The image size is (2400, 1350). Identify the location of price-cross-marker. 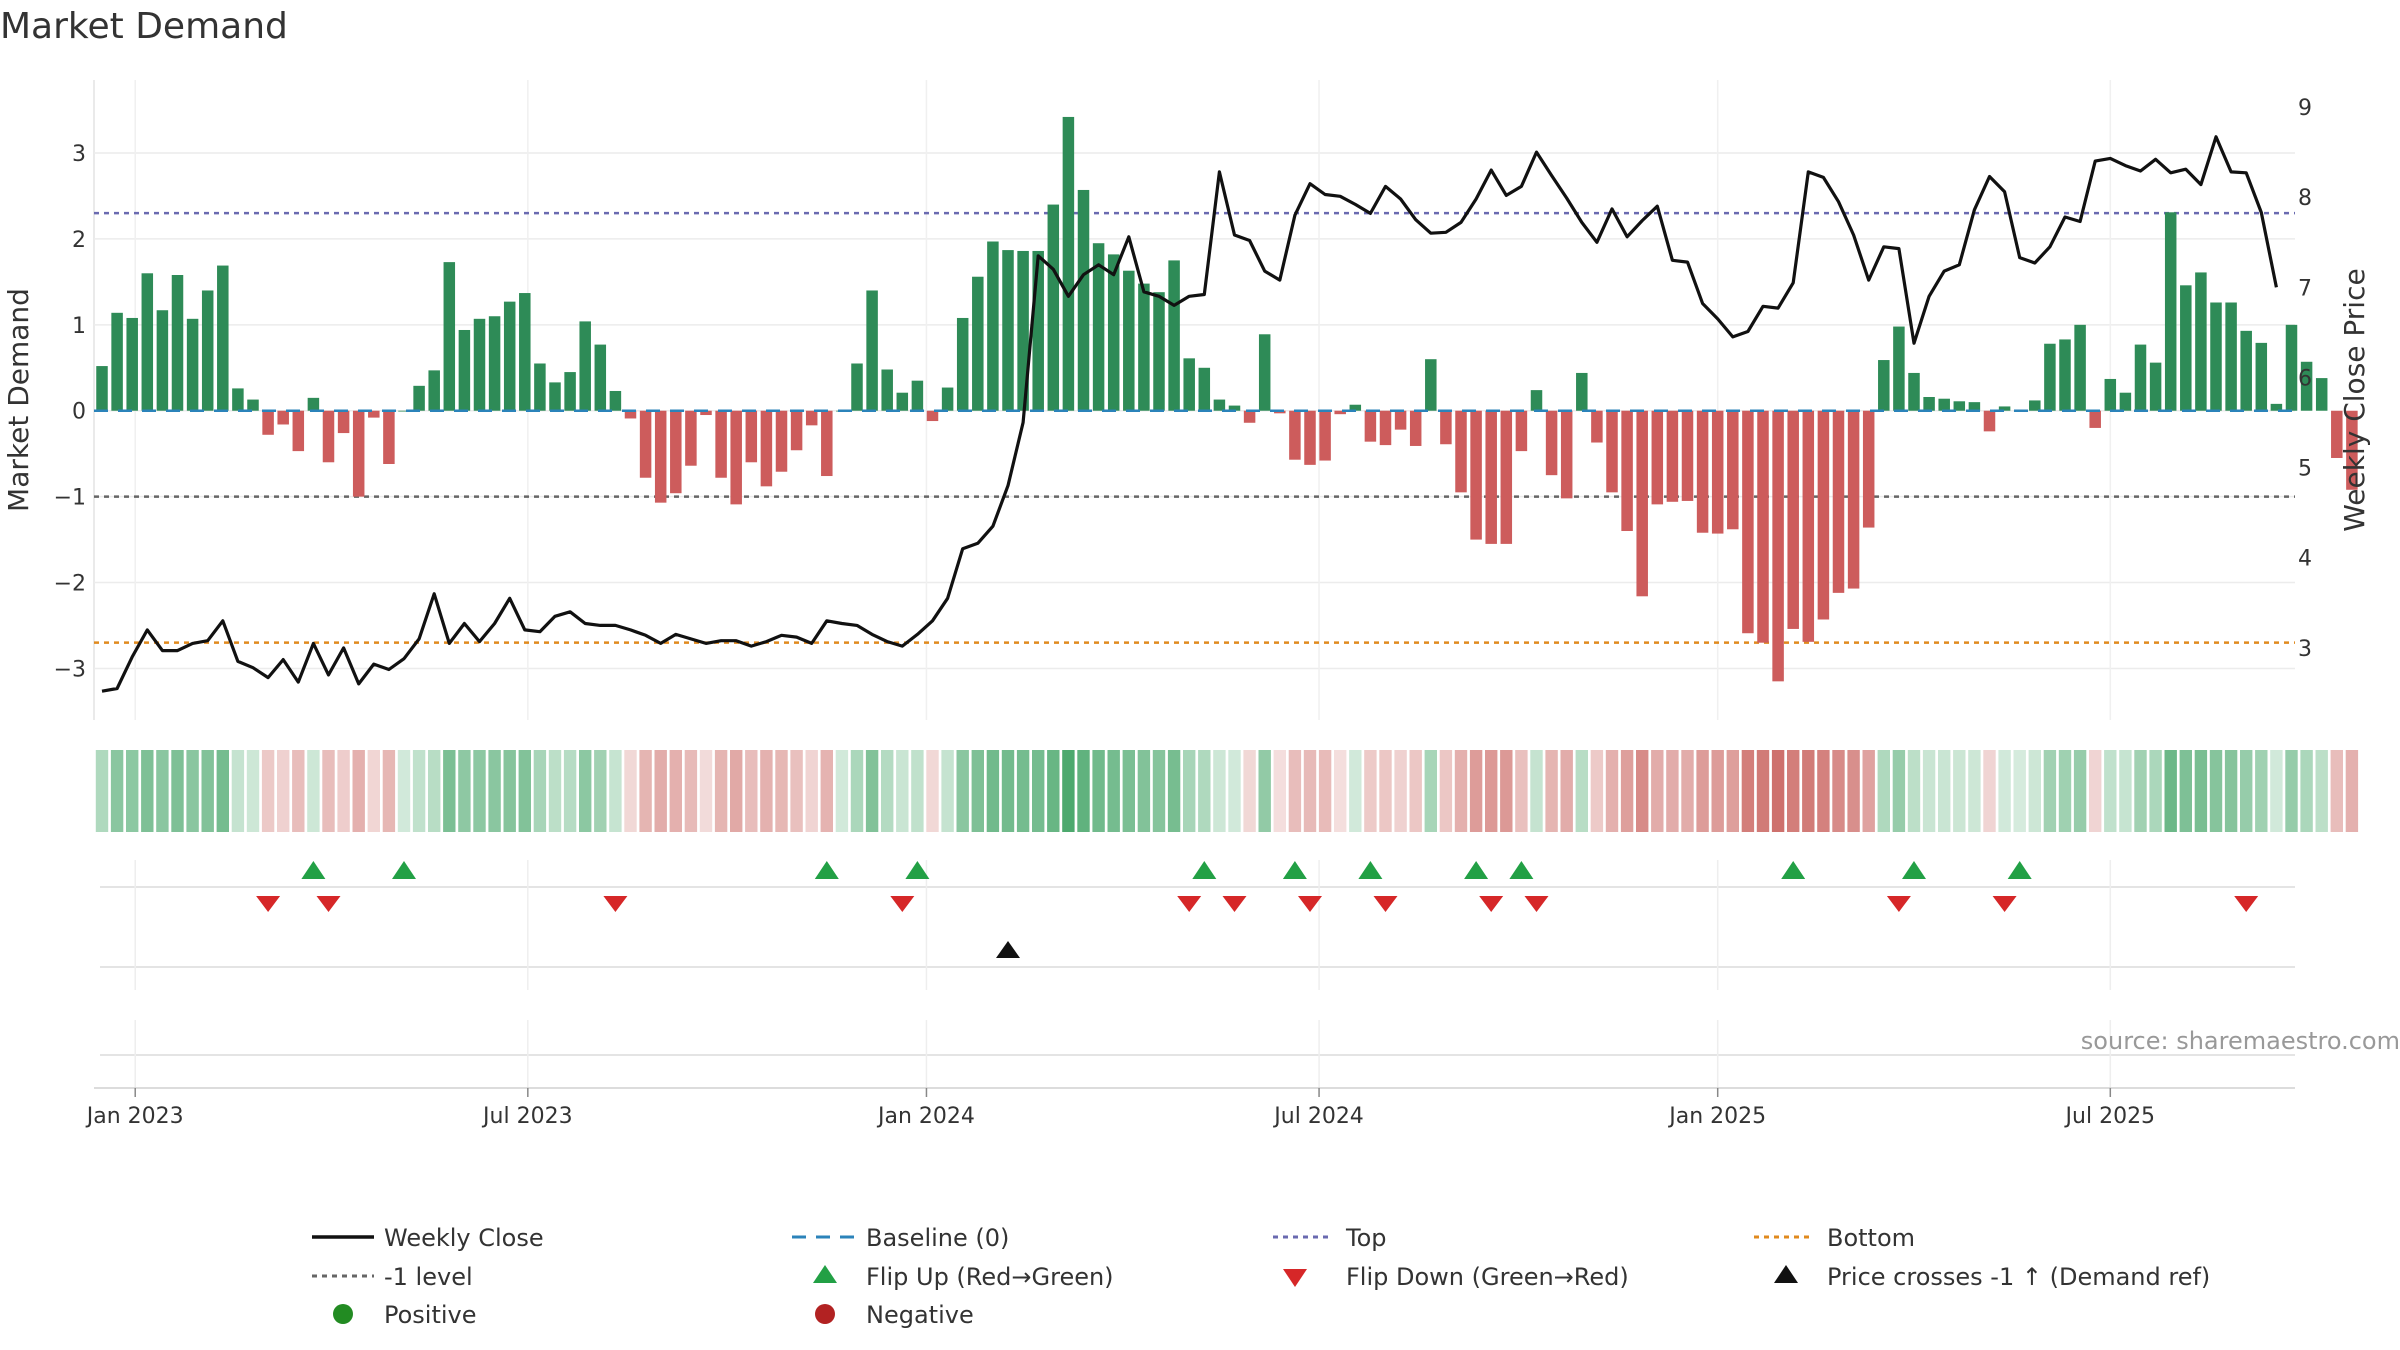
(1008, 949).